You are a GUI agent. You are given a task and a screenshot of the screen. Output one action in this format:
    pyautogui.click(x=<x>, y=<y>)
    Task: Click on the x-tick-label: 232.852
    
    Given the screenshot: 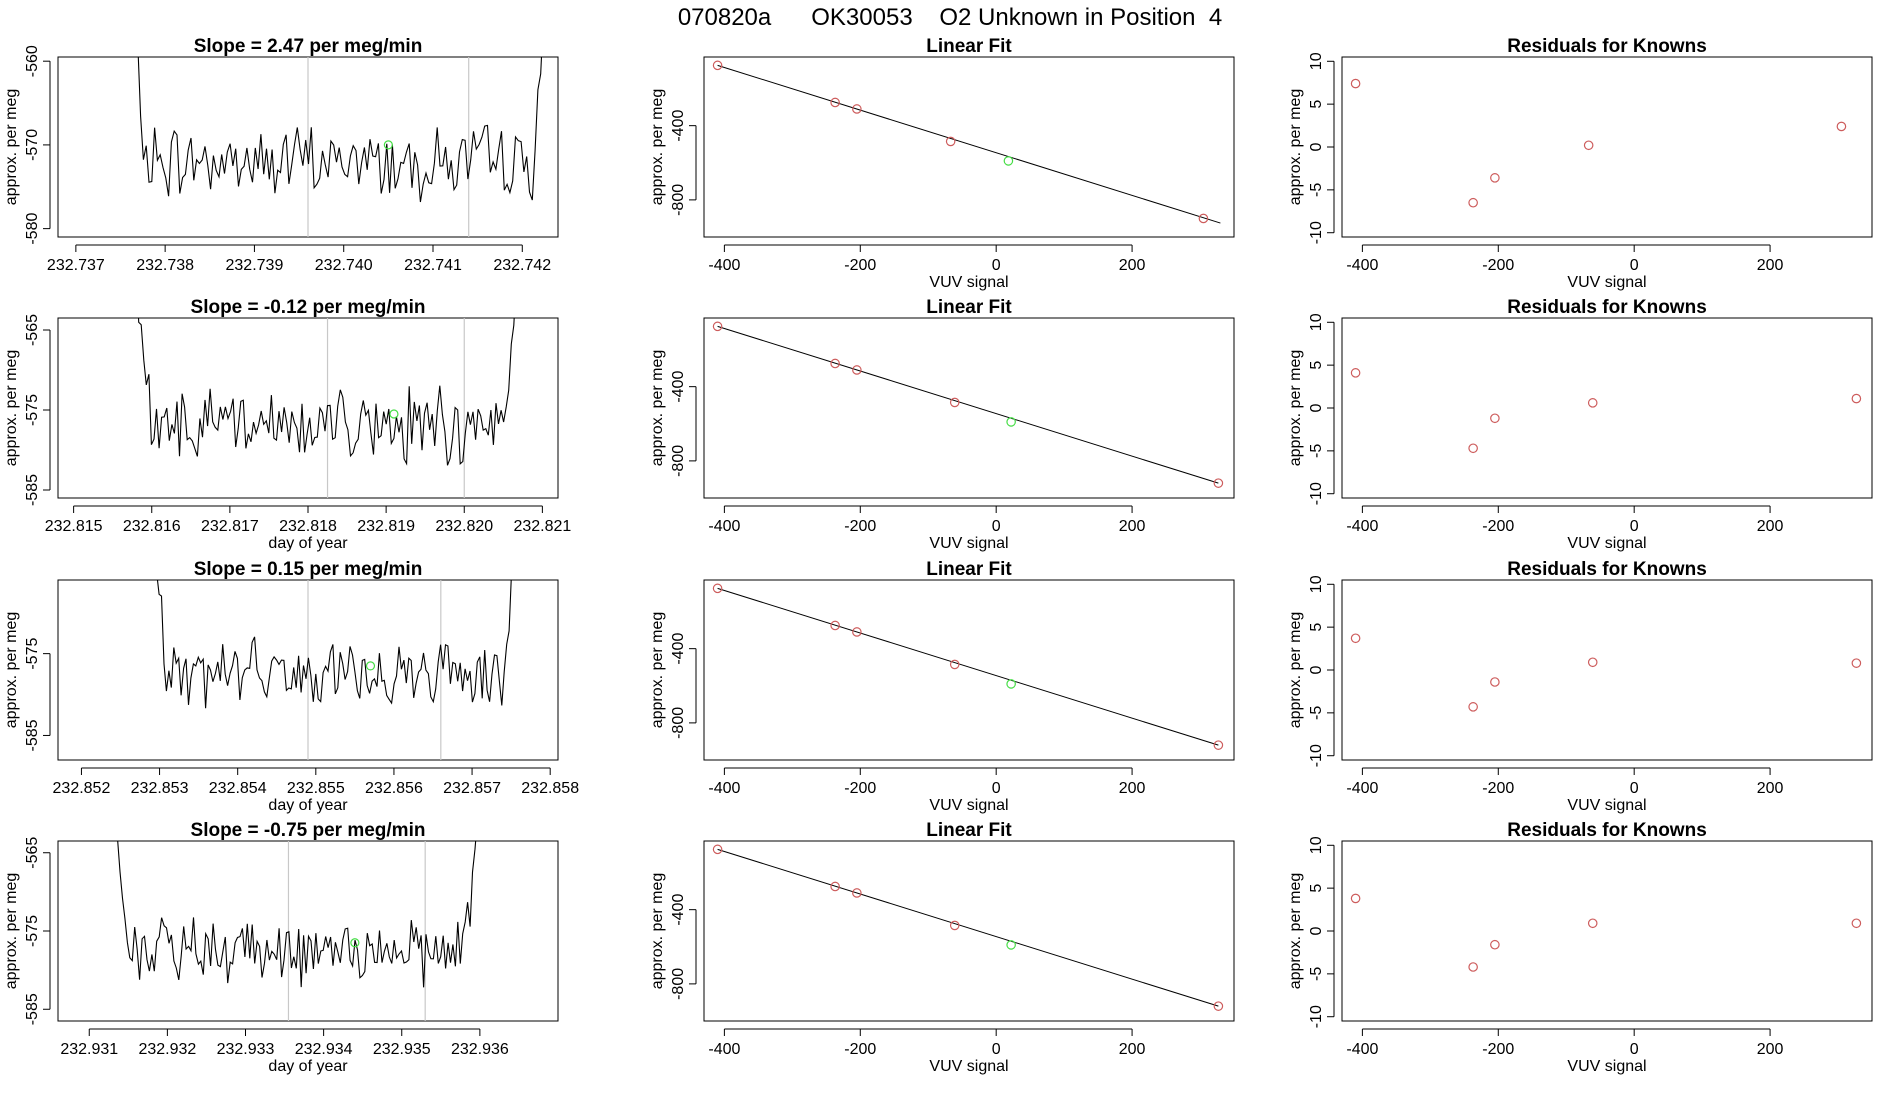 What is the action you would take?
    pyautogui.click(x=82, y=788)
    